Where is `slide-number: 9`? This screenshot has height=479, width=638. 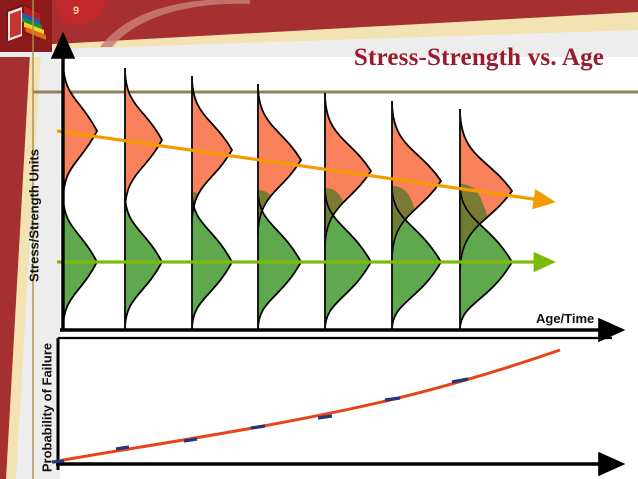 slide-number: 9 is located at coordinates (76, 11).